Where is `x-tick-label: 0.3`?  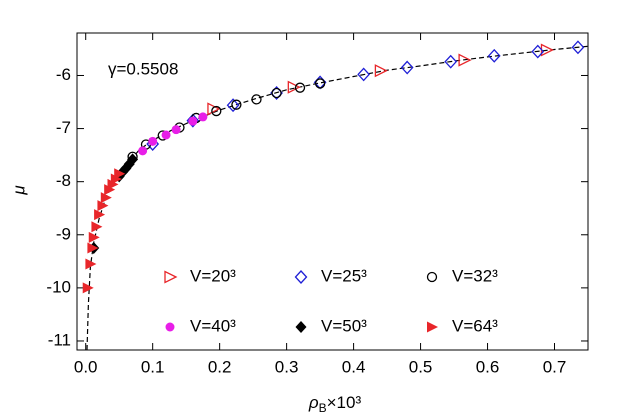 x-tick-label: 0.3 is located at coordinates (287, 366).